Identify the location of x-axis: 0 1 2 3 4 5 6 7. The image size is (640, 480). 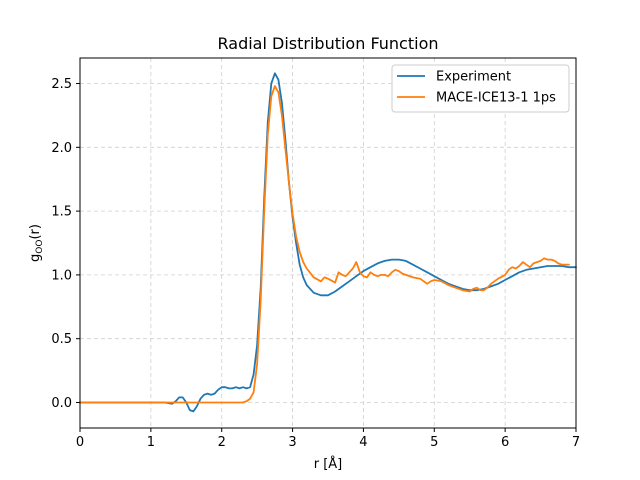
(328, 439).